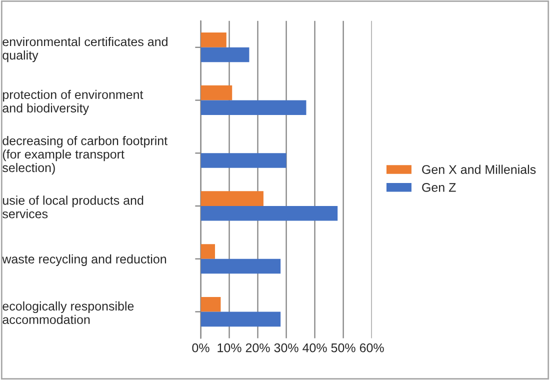 This screenshot has height=380, width=550. What do you see at coordinates (286, 347) in the screenshot?
I see `x-tick-label: 30%` at bounding box center [286, 347].